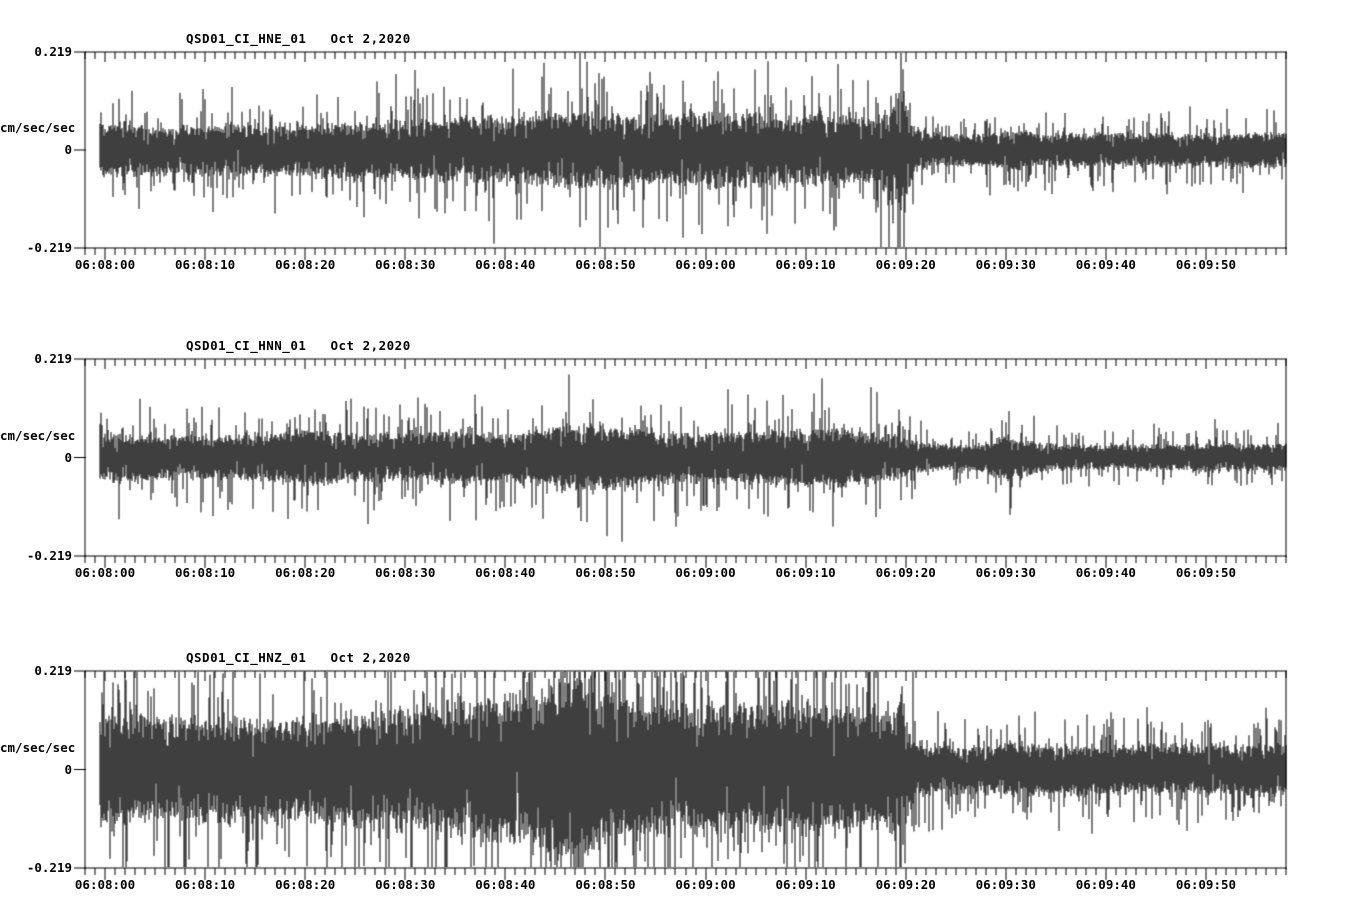 The width and height of the screenshot is (1358, 924). I want to click on panel-title-hnn: QSD01_CI_HNN_01 Oct 2,2020, so click(298, 345).